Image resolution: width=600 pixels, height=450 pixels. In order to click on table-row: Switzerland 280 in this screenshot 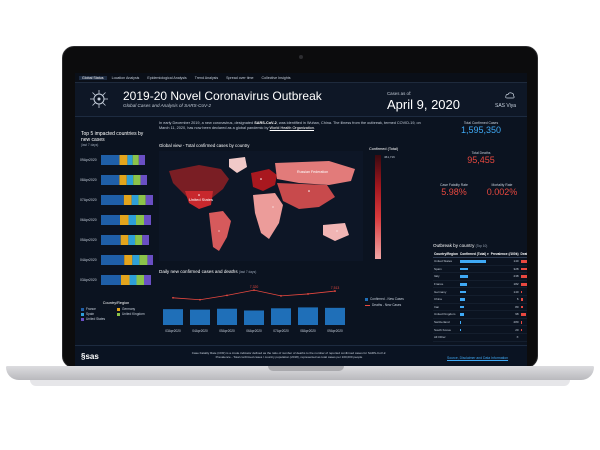, I will do `click(480, 322)`.